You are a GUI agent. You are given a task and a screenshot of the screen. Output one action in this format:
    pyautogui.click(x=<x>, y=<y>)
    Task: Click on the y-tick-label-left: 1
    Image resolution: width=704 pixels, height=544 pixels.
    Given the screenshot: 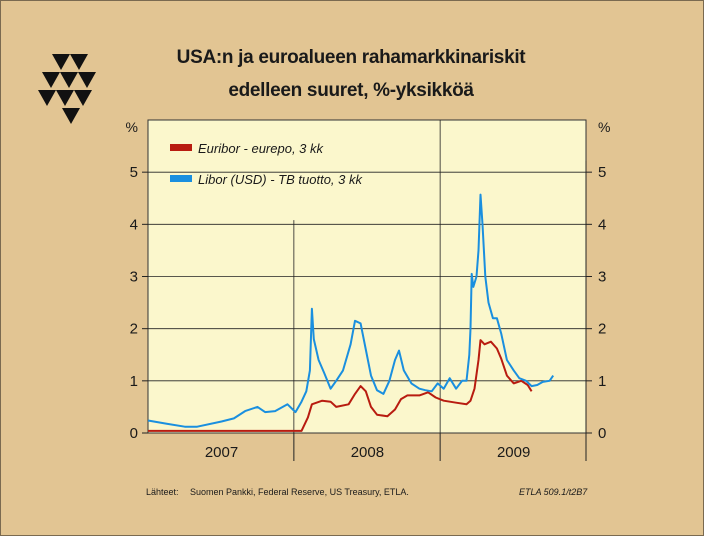 What is the action you would take?
    pyautogui.click(x=134, y=381)
    